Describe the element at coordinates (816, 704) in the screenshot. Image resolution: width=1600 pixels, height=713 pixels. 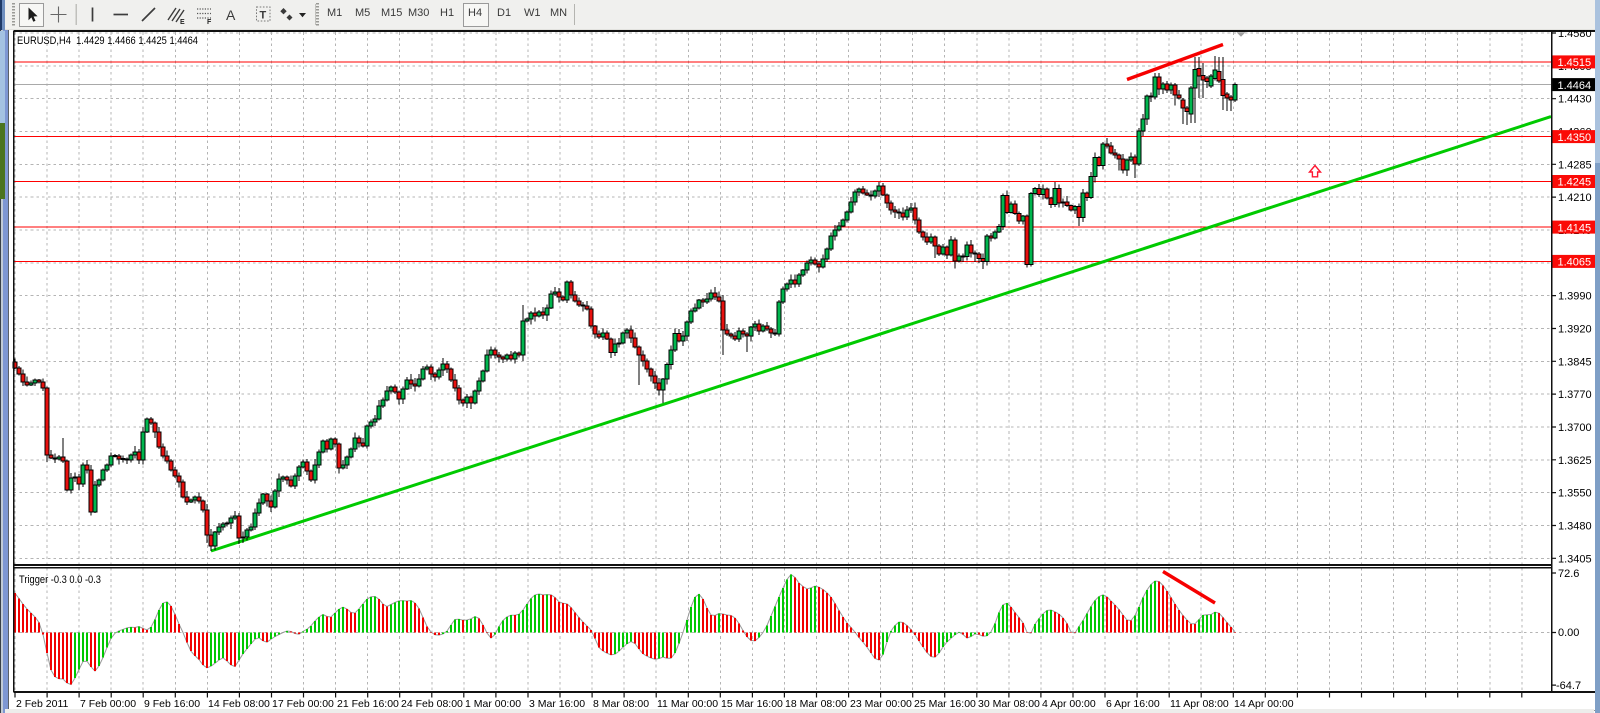
I see `svg-text: 18 Mar 08:00` at that location.